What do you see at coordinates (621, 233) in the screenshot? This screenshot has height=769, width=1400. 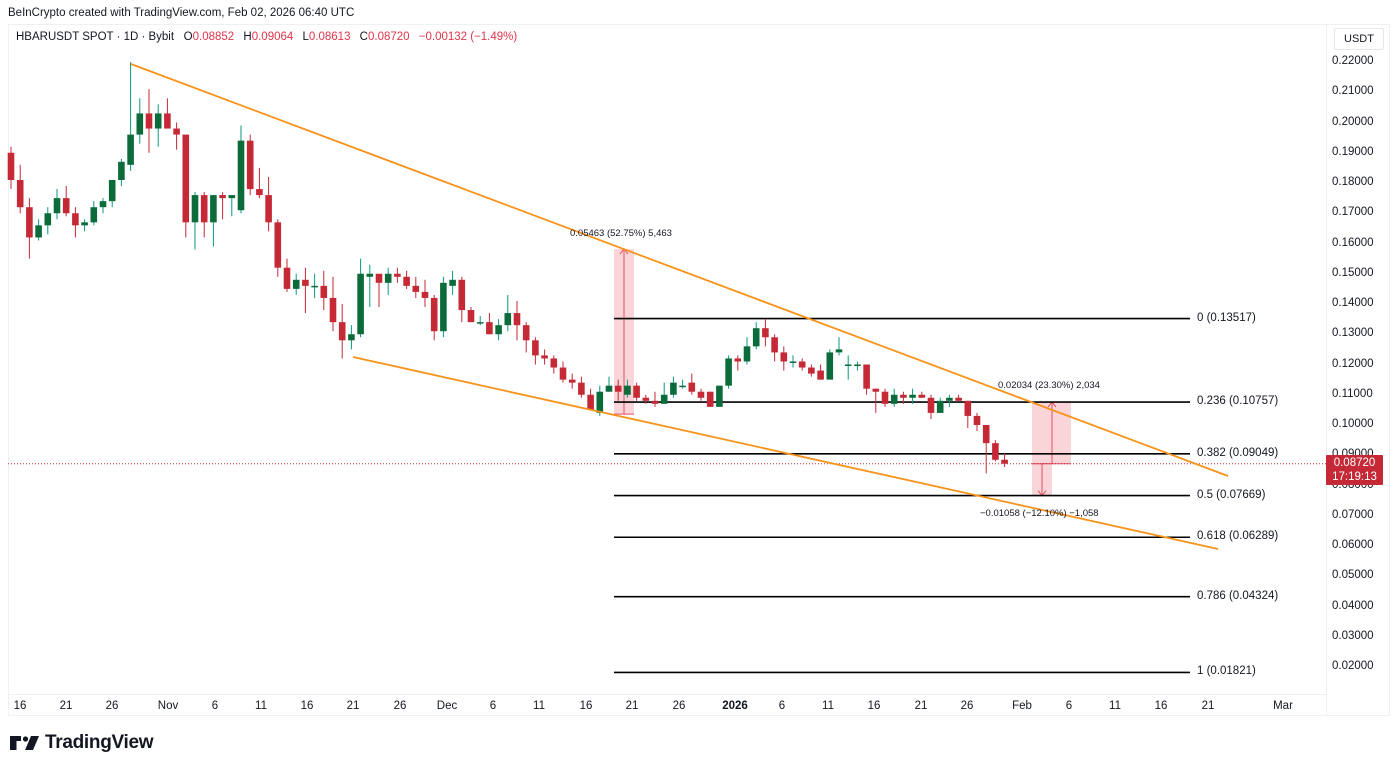 I see `measurement-label: 0.05463 (52.75%) 5,463` at bounding box center [621, 233].